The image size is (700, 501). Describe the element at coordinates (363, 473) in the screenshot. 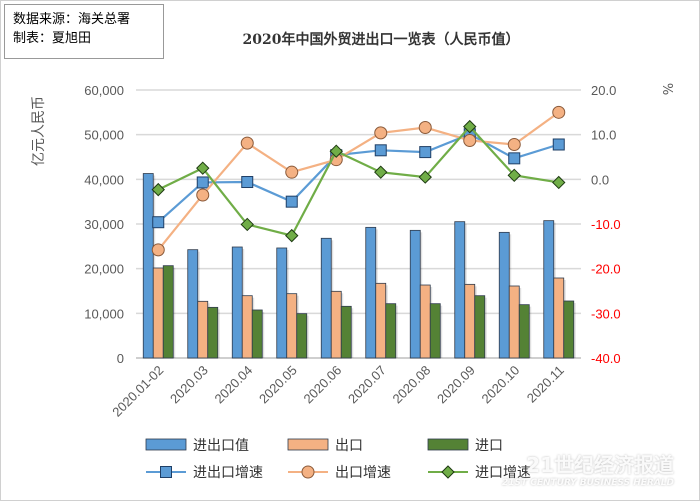

I see `legend-label: 出口增速` at that location.